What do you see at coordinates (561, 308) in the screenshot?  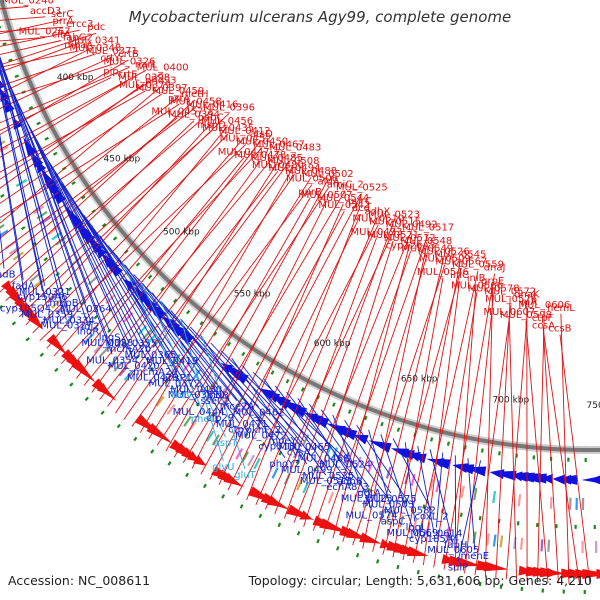 I see `forward-gene-label: hemL` at bounding box center [561, 308].